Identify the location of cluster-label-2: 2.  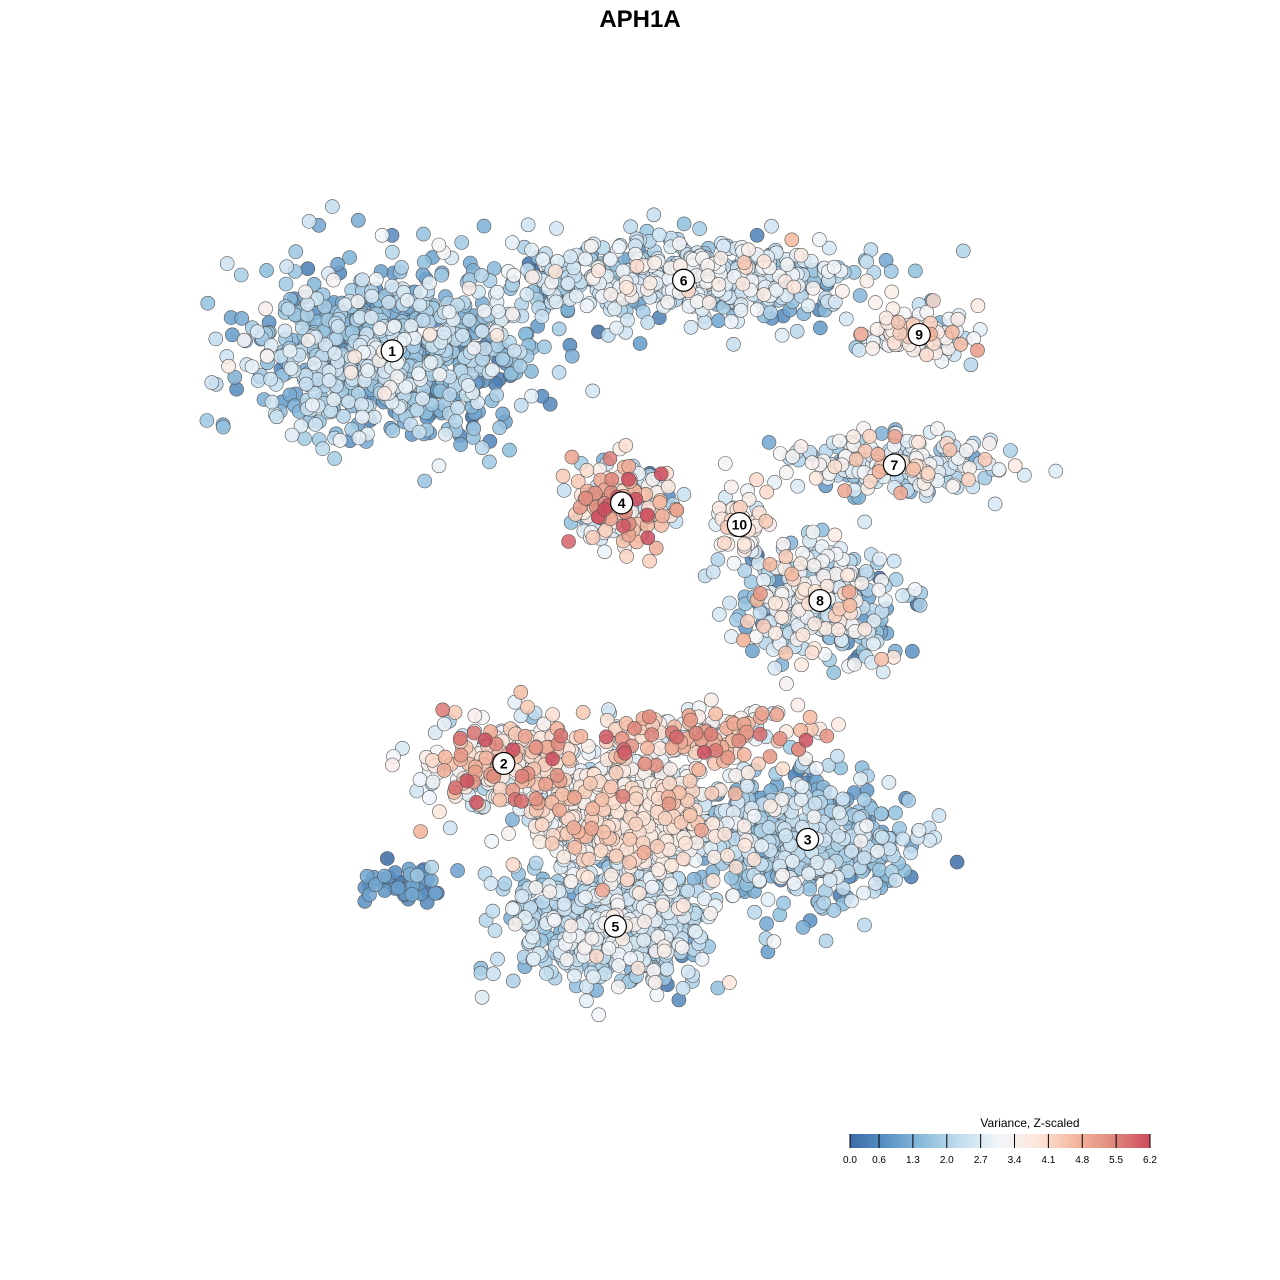
(504, 763).